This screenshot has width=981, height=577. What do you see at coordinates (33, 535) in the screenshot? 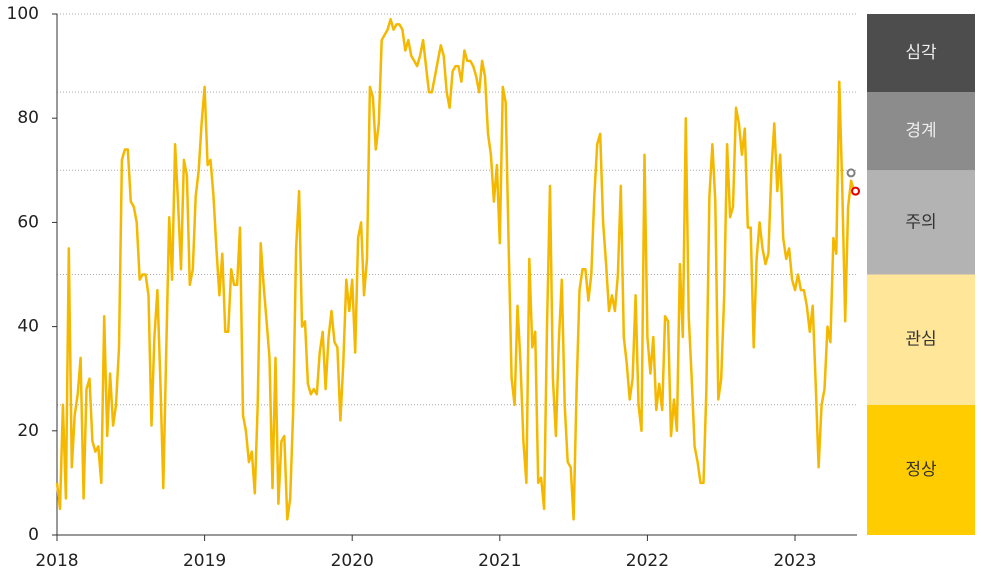
I see `y-tick-label: 0` at bounding box center [33, 535].